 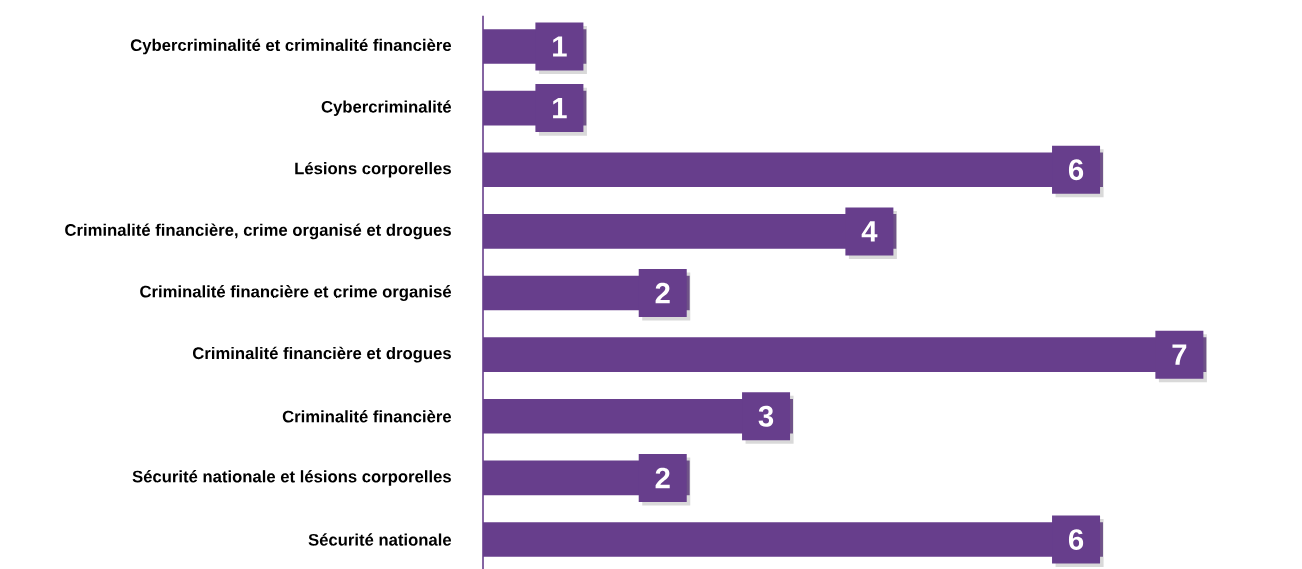 What do you see at coordinates (291, 478) in the screenshot?
I see `y-tick-label: Sécurité nationale et lésions corporelles` at bounding box center [291, 478].